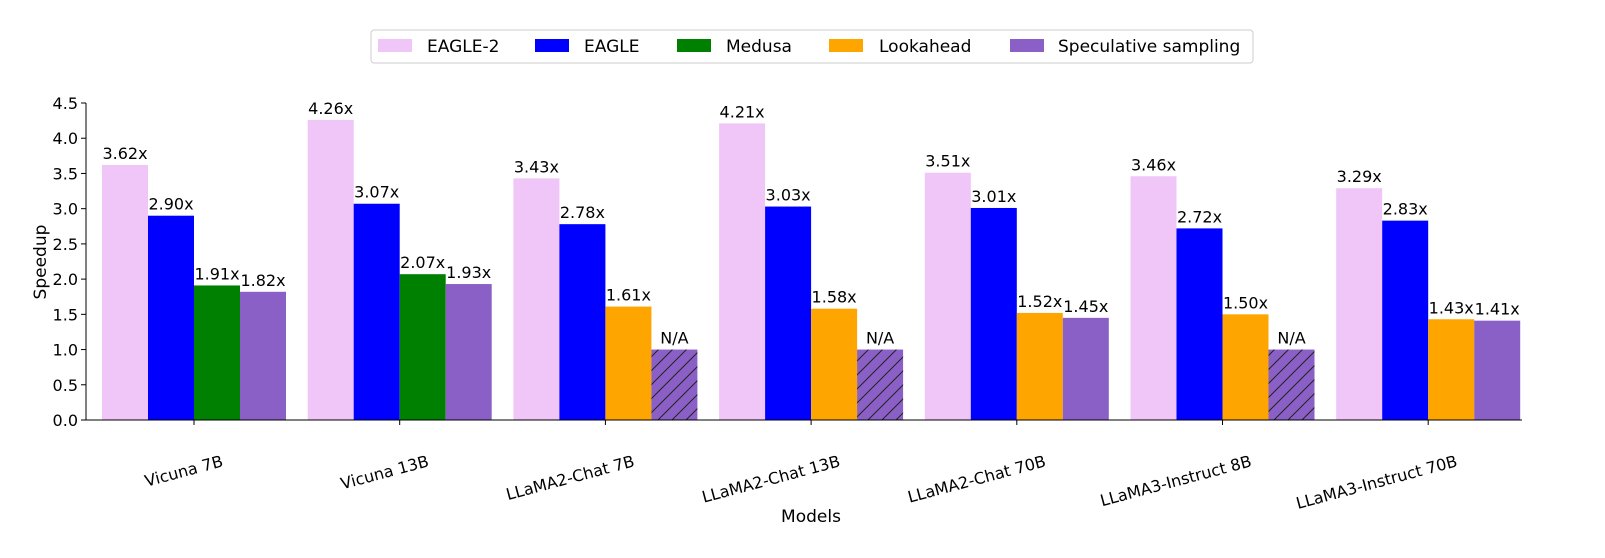 The image size is (1605, 558). Describe the element at coordinates (570, 478) in the screenshot. I see `x-tick-label-llama2-chat-7b: LLaMA2-Chat 7B` at that location.